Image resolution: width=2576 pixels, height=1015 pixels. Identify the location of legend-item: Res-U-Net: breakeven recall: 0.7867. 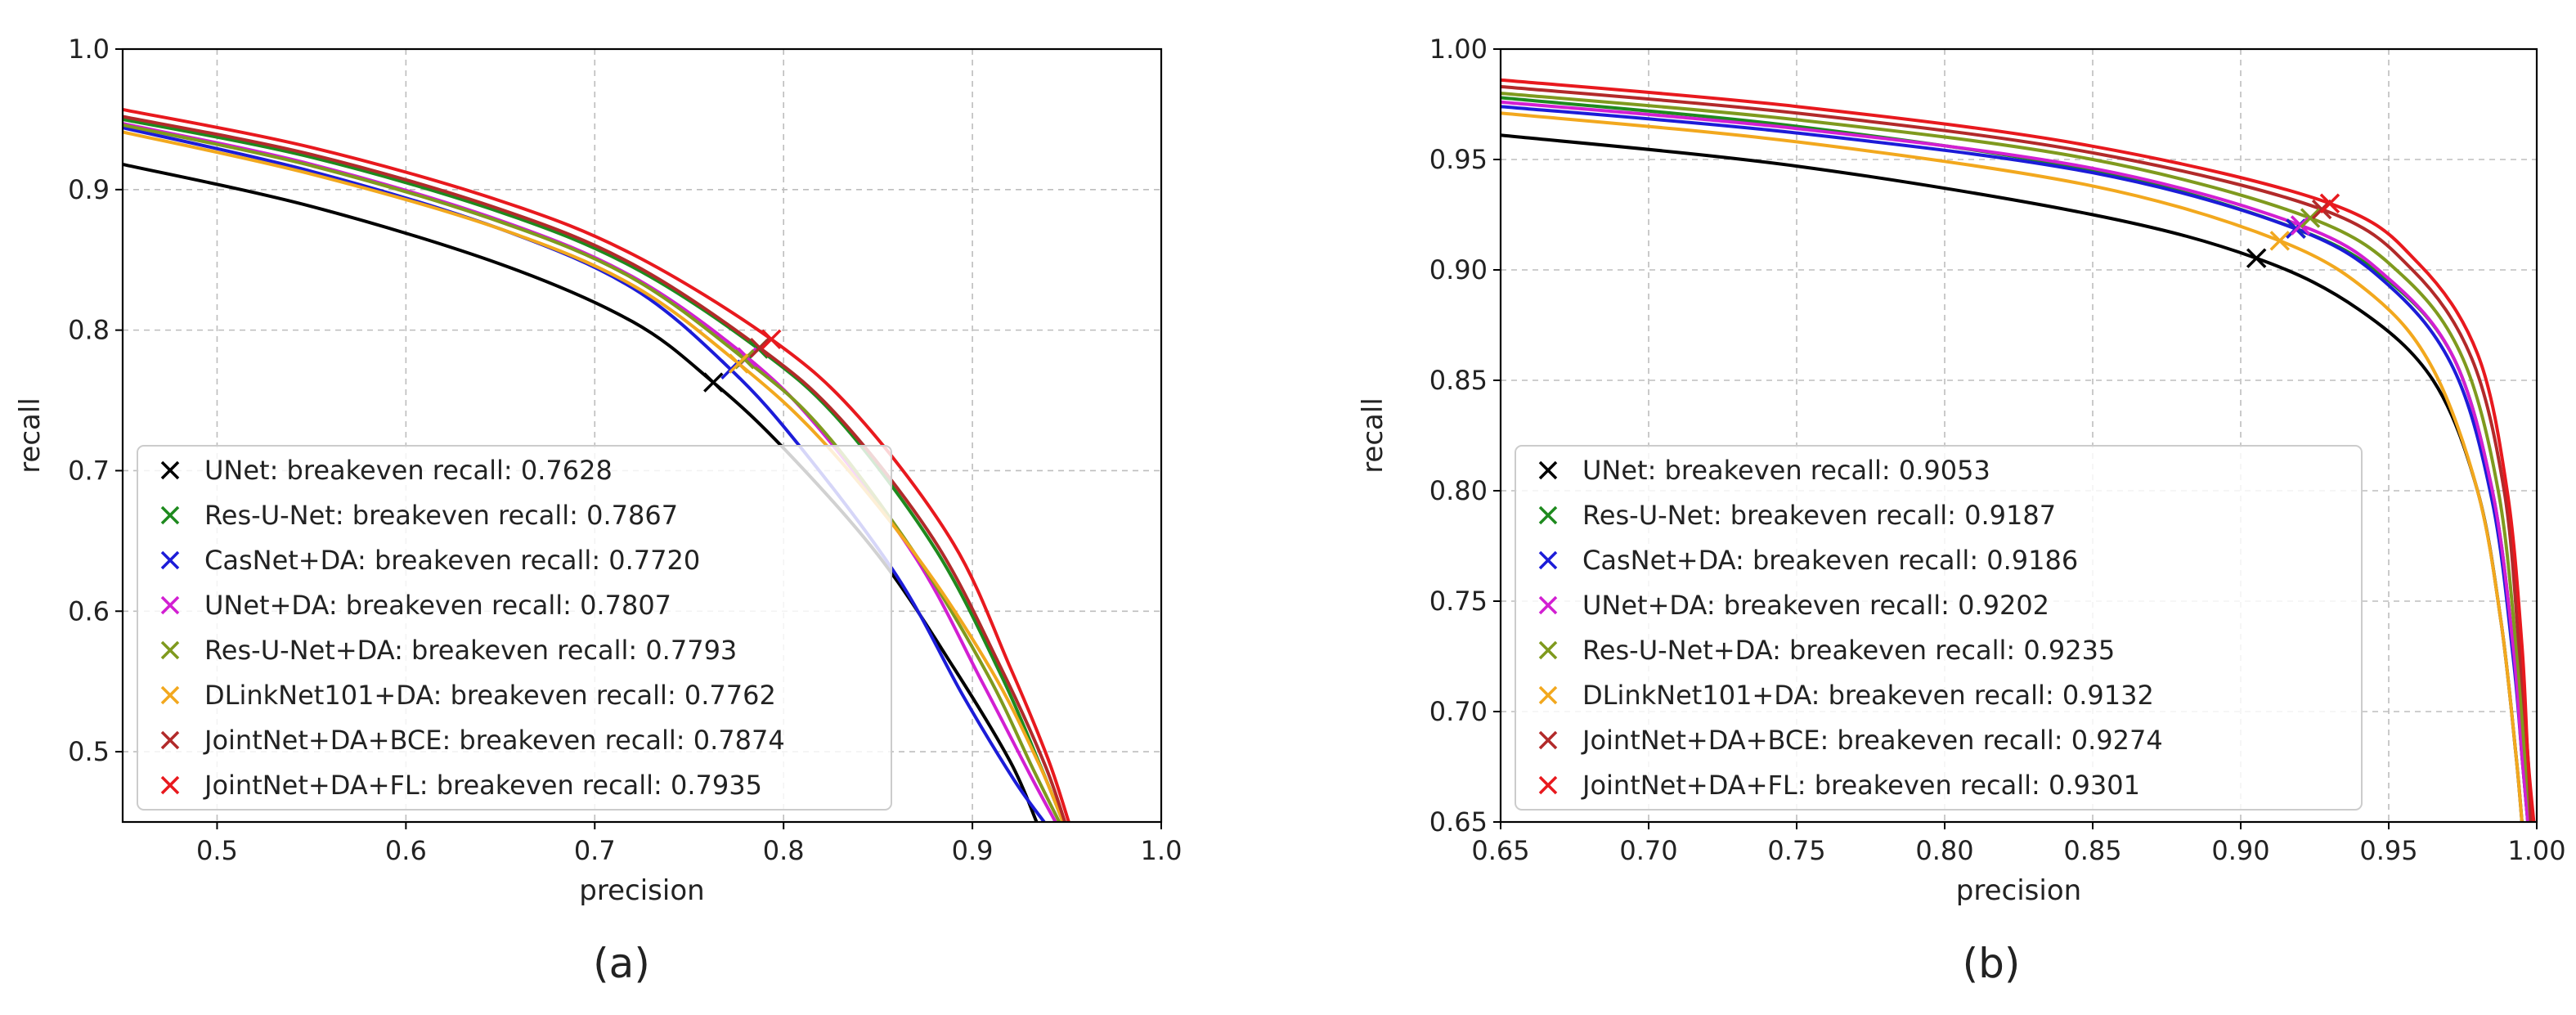
(419, 515).